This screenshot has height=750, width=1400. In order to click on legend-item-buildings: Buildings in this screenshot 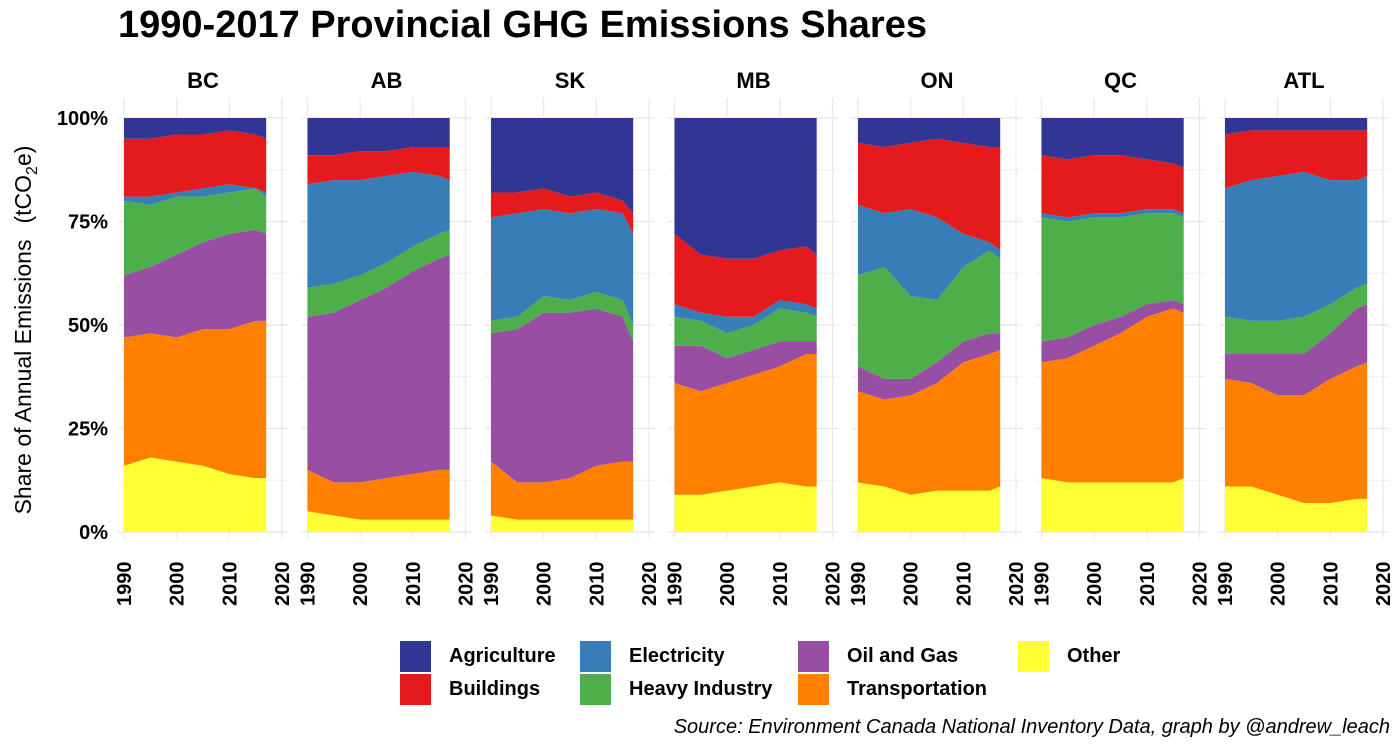, I will do `click(470, 689)`.